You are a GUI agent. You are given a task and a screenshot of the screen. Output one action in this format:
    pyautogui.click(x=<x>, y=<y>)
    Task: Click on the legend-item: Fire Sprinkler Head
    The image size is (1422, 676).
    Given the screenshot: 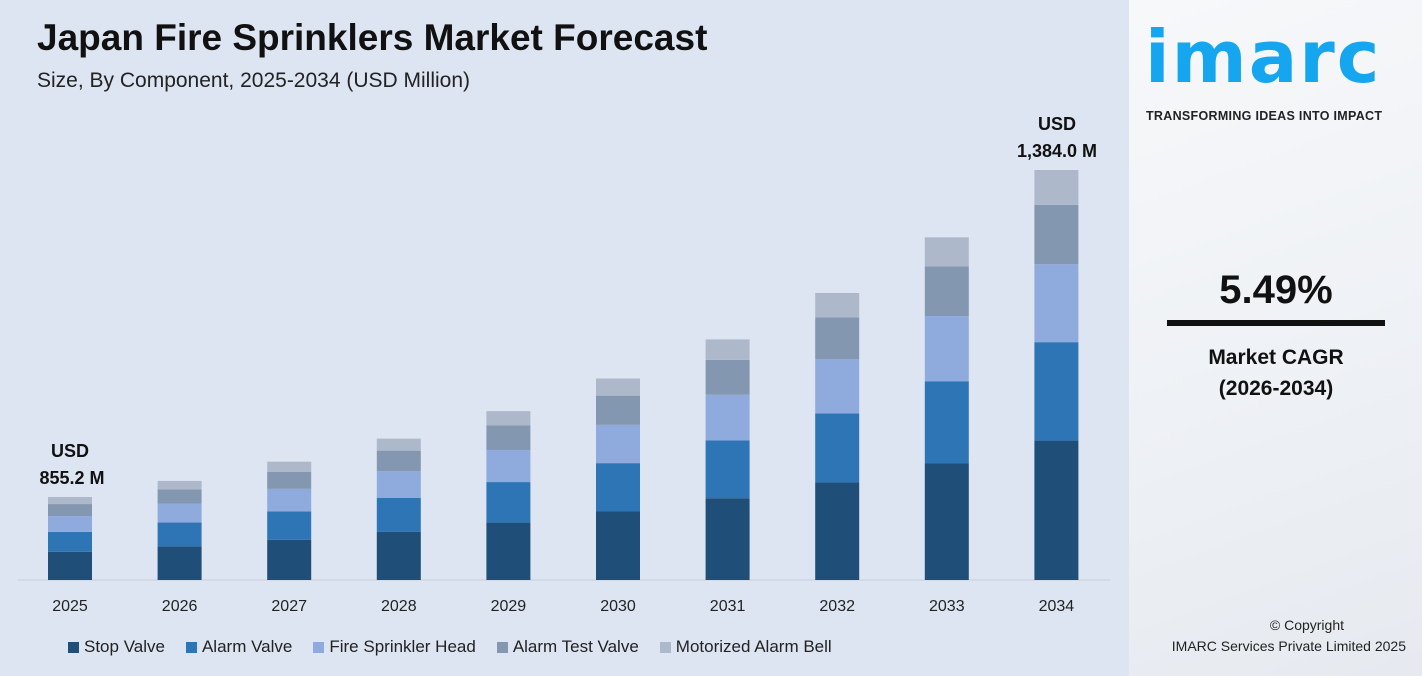 What is the action you would take?
    pyautogui.click(x=394, y=647)
    